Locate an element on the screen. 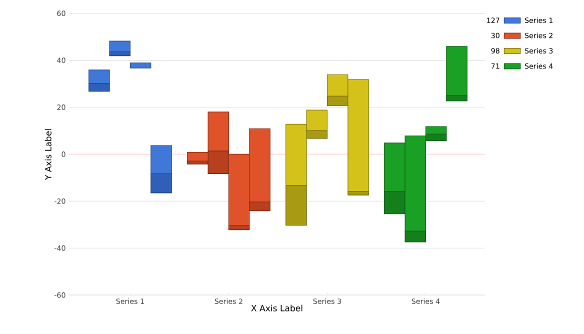 The image size is (584, 334). y-axis-title: Y Axis Label is located at coordinates (48, 154).